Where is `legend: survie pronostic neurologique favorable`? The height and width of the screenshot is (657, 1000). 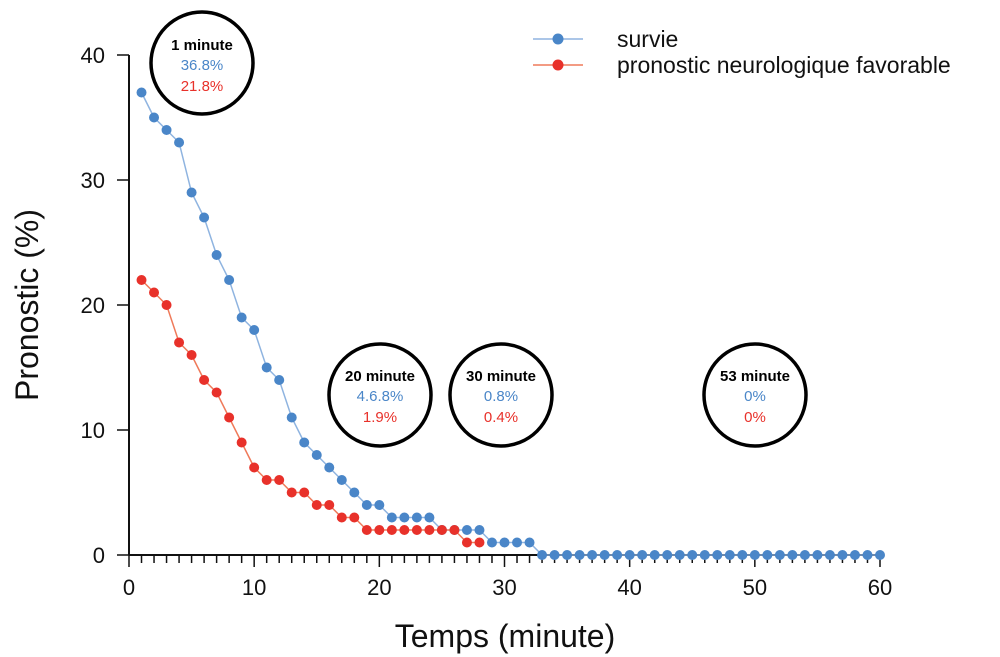 legend: survie pronostic neurologique favorable is located at coordinates (742, 52).